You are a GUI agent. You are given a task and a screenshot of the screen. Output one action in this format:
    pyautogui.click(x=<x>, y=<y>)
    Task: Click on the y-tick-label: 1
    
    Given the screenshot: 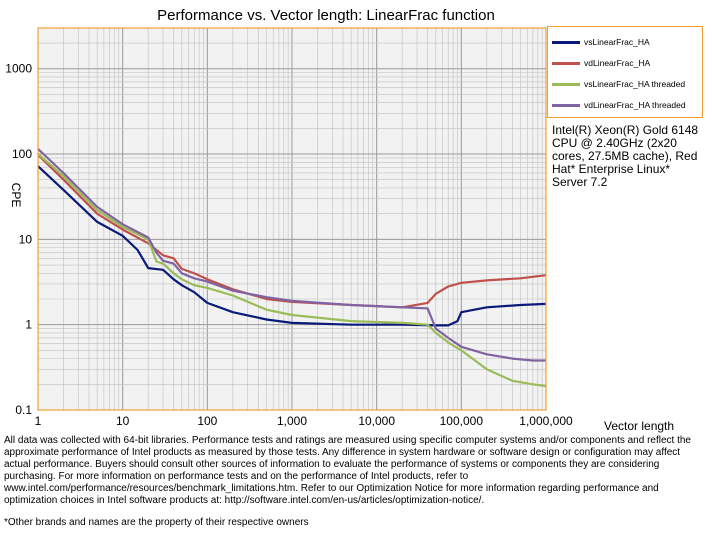 What is the action you would take?
    pyautogui.click(x=28, y=325)
    